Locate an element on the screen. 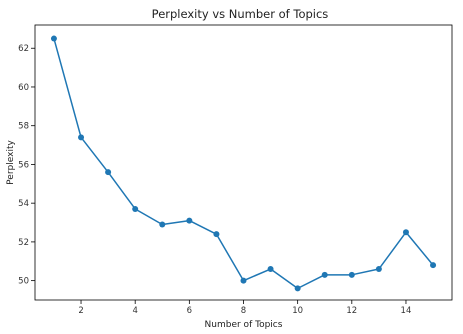 The width and height of the screenshot is (463, 334). y-axis-ticks: 50 52 54 56 58 60 62 is located at coordinates (26, 165).